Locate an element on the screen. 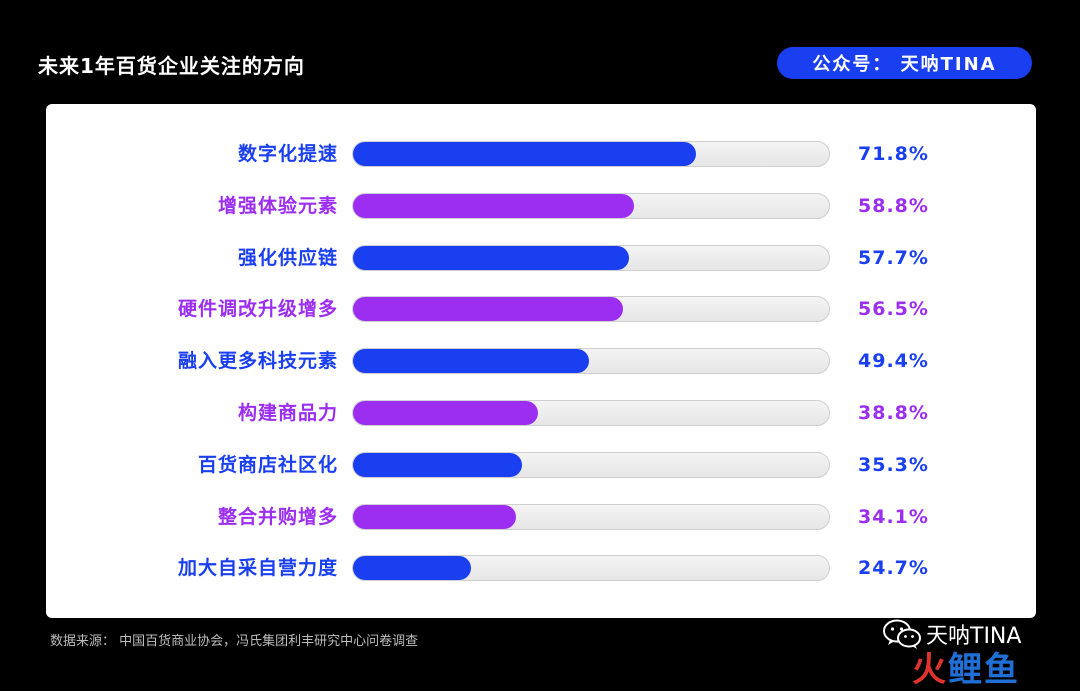  site-watermark-part2: 鲤鱼 is located at coordinates (984, 670).